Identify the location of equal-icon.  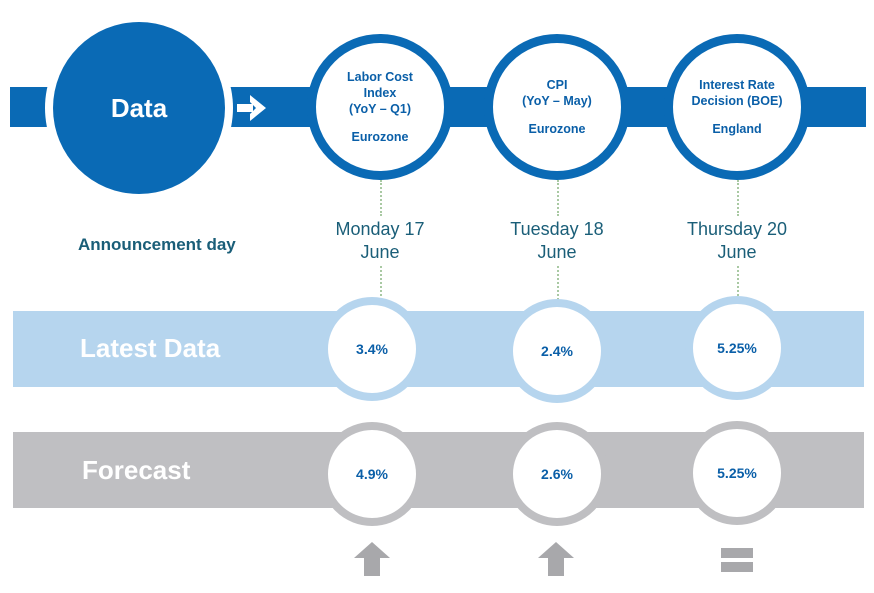
(737, 560).